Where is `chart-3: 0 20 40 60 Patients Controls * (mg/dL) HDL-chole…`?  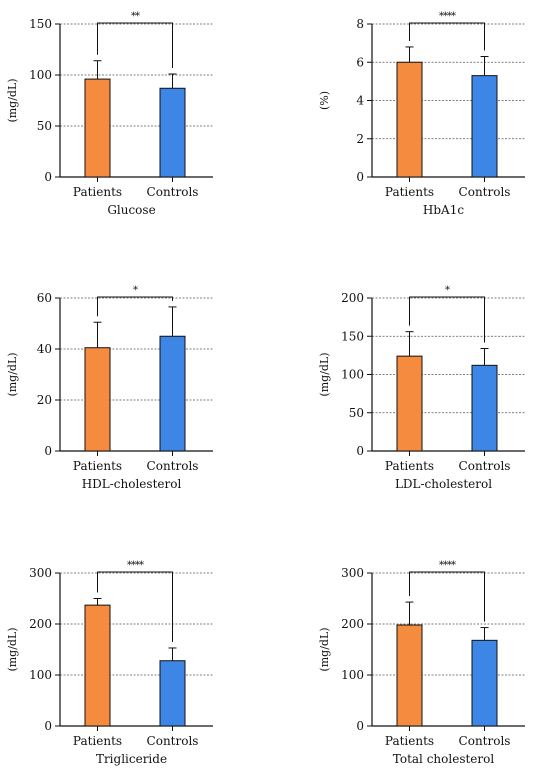 chart-3: 0 20 40 60 Patients Controls * (mg/dL) HDL-chole… is located at coordinates (109, 388).